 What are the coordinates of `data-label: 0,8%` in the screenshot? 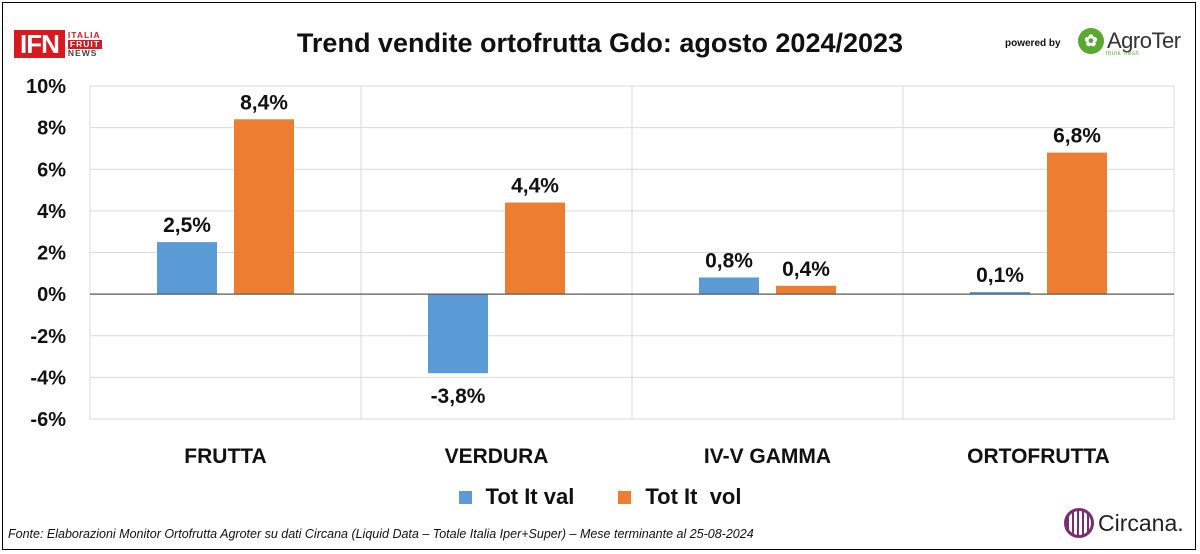 It's located at (729, 260).